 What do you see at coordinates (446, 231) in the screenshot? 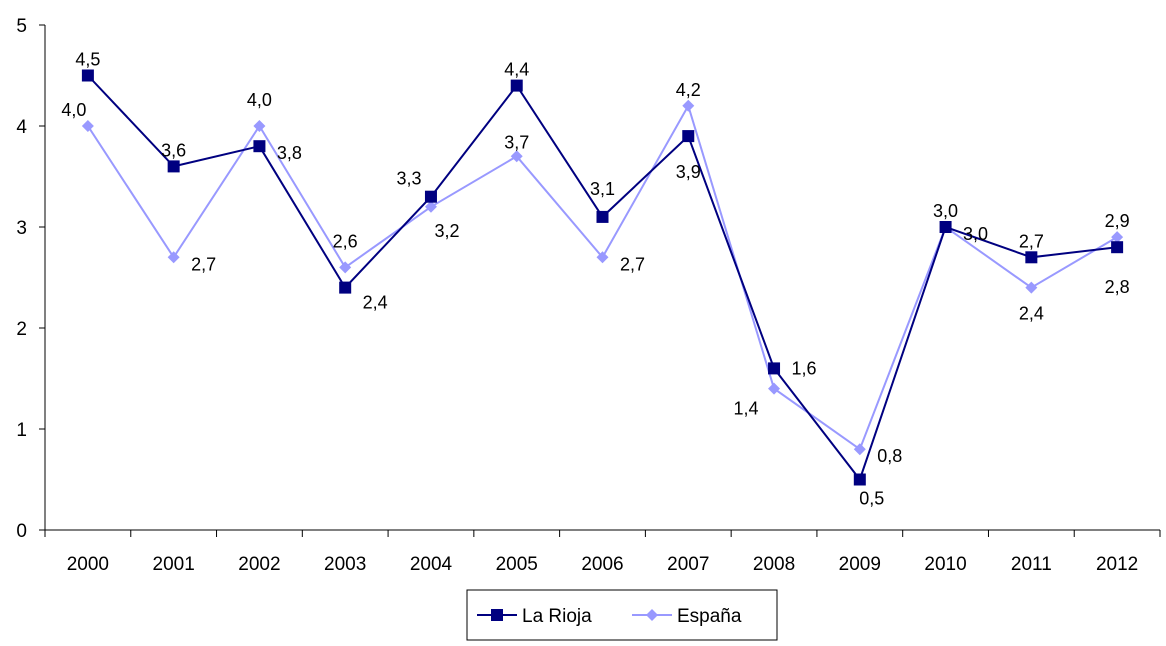
I see `data-label: 3,2` at bounding box center [446, 231].